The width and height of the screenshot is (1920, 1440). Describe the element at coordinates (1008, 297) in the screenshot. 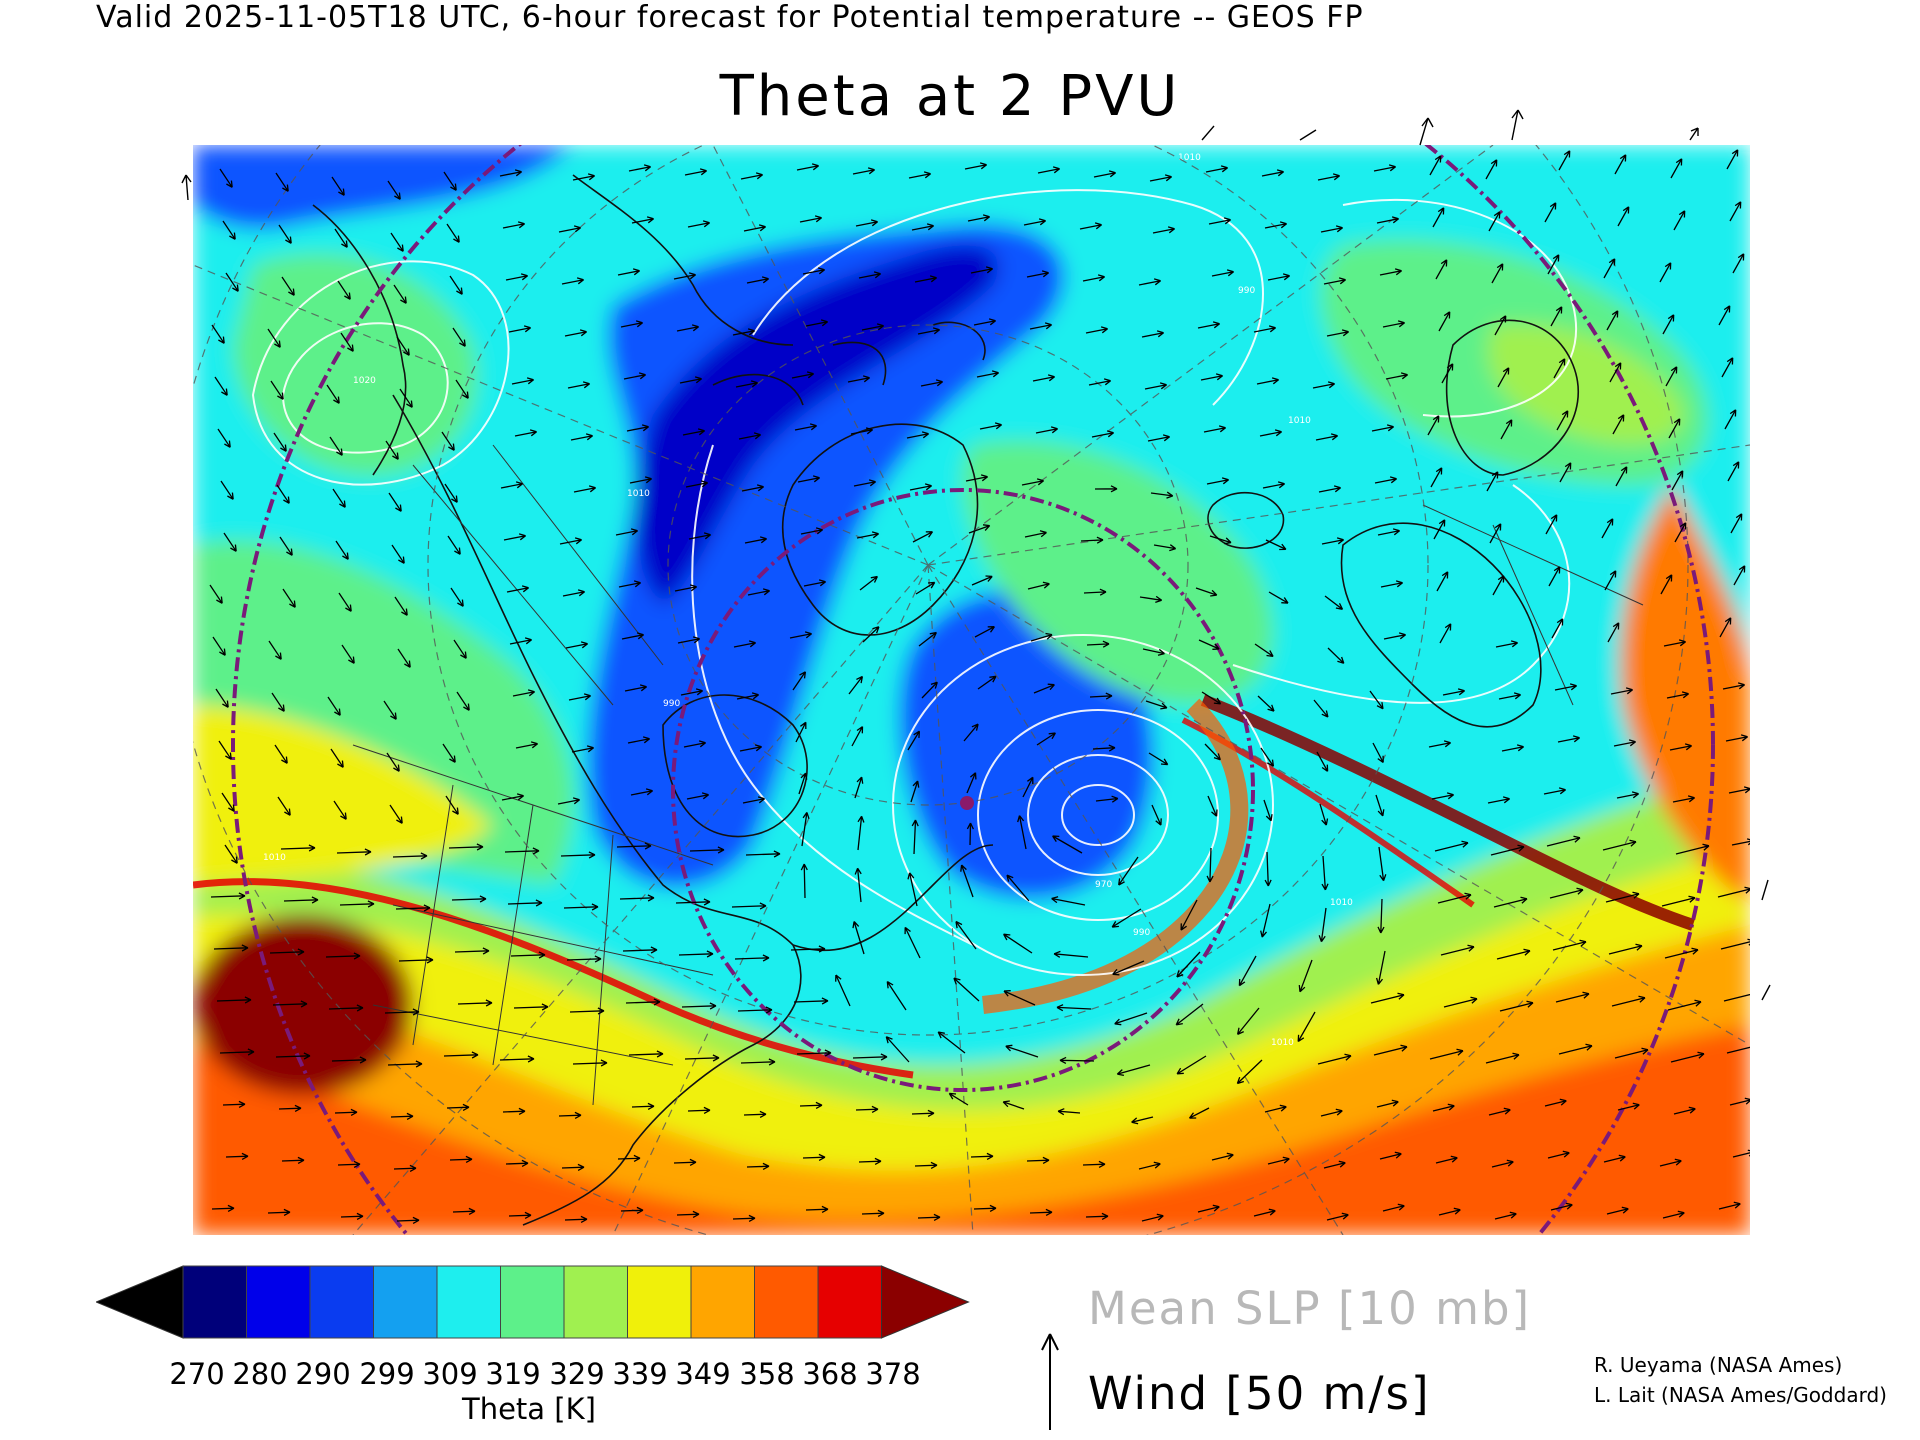

I see `slp-contour-north` at that location.